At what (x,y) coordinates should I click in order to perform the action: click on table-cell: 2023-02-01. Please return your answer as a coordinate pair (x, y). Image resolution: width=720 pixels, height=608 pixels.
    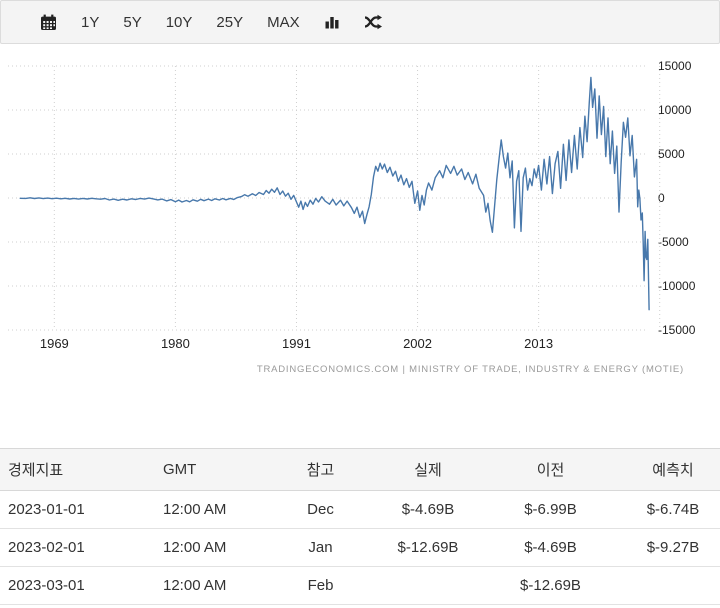
    Looking at the image, I should click on (79, 547).